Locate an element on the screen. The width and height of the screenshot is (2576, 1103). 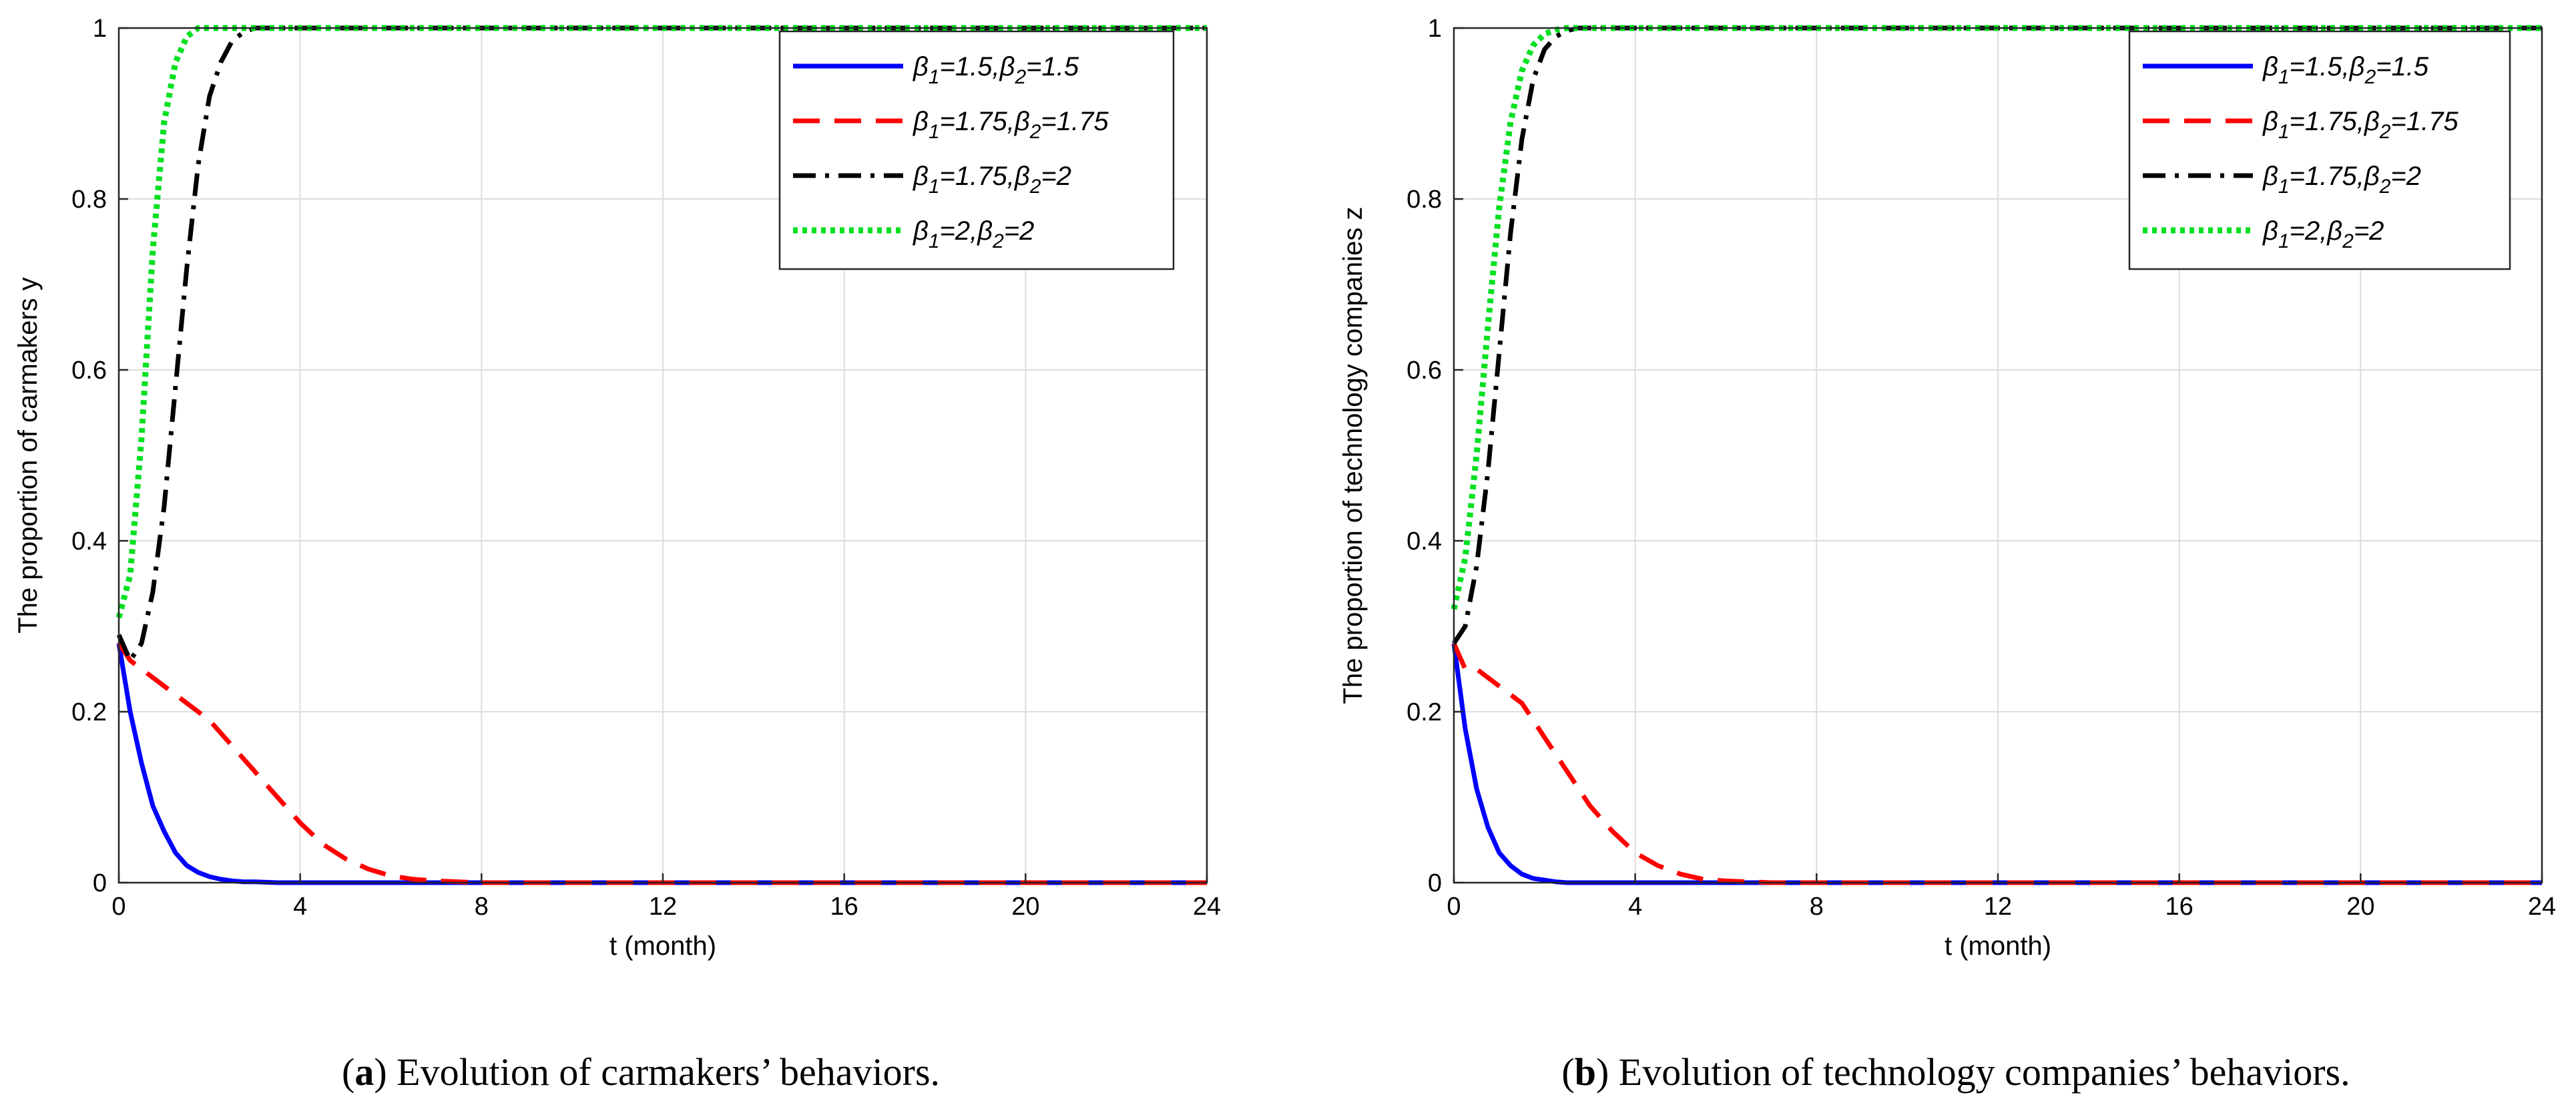
caption-a-text: Evolution of carmakers’ behaviors. is located at coordinates (663, 1072).